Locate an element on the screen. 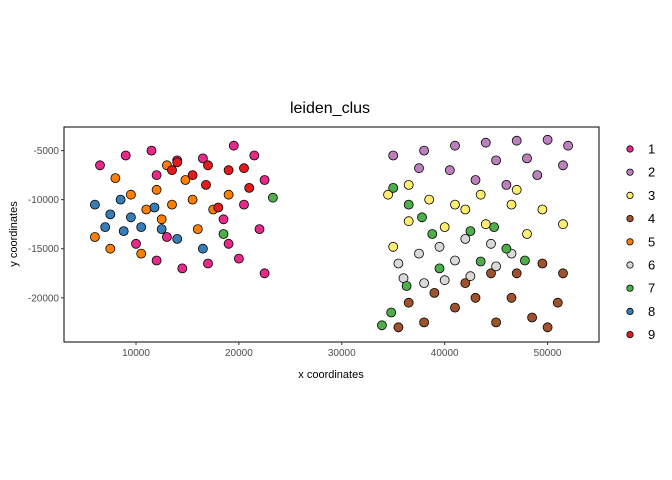 This screenshot has height=480, width=672. legend-item-3: 3 is located at coordinates (640, 195).